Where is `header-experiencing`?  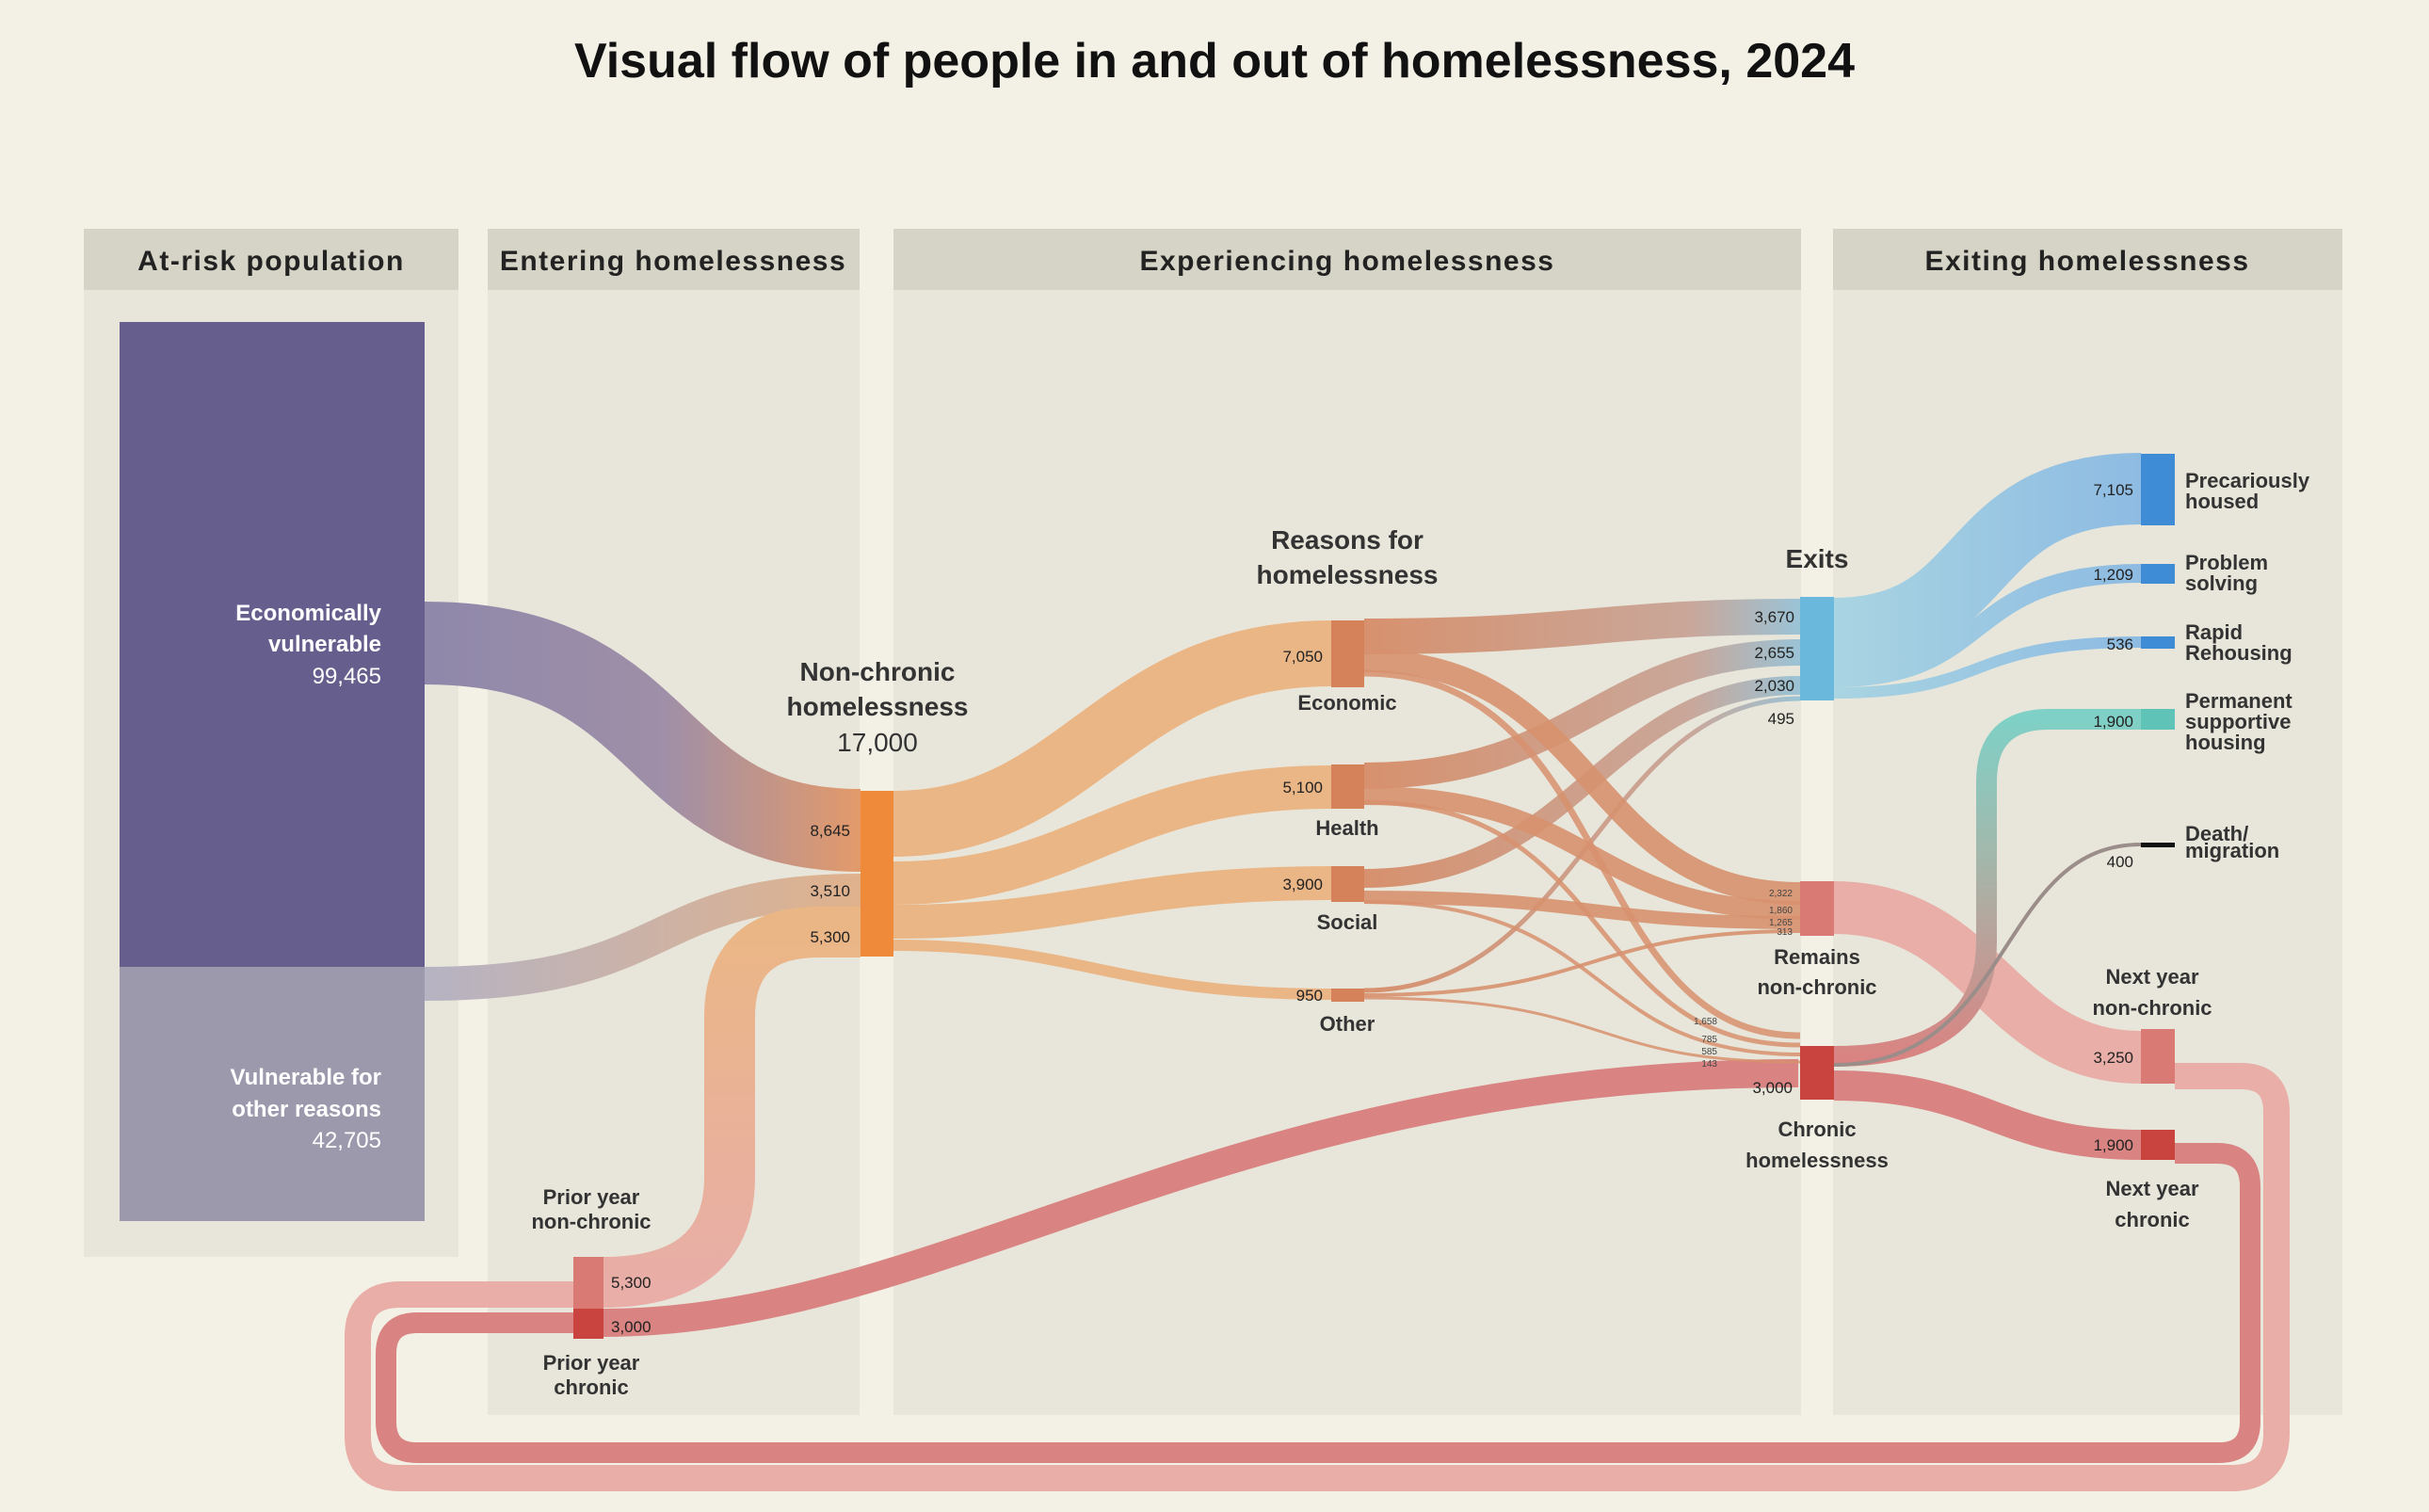 header-experiencing is located at coordinates (1347, 259).